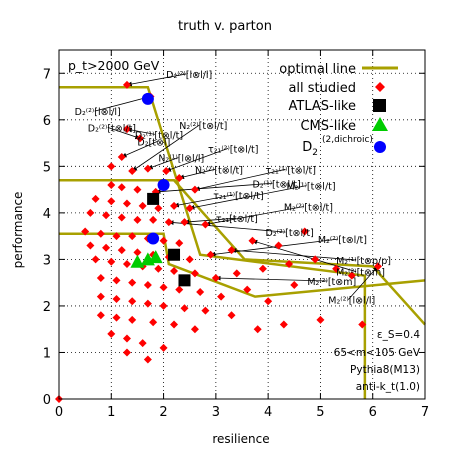 The height and width of the screenshot is (451, 451). I want to click on x-tick-label: 7, so click(425, 412).